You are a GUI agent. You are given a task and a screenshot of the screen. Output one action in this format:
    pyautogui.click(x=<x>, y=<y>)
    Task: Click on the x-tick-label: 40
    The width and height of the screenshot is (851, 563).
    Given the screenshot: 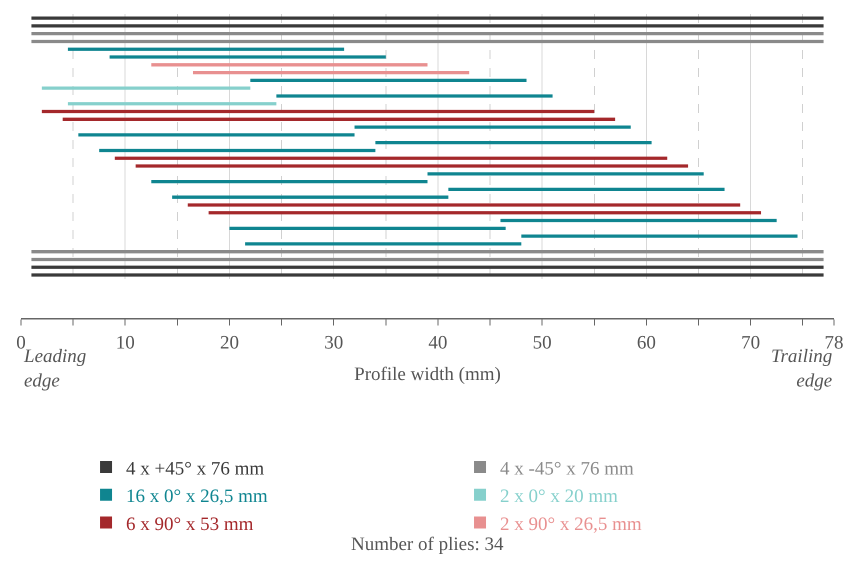 What is the action you would take?
    pyautogui.click(x=438, y=343)
    